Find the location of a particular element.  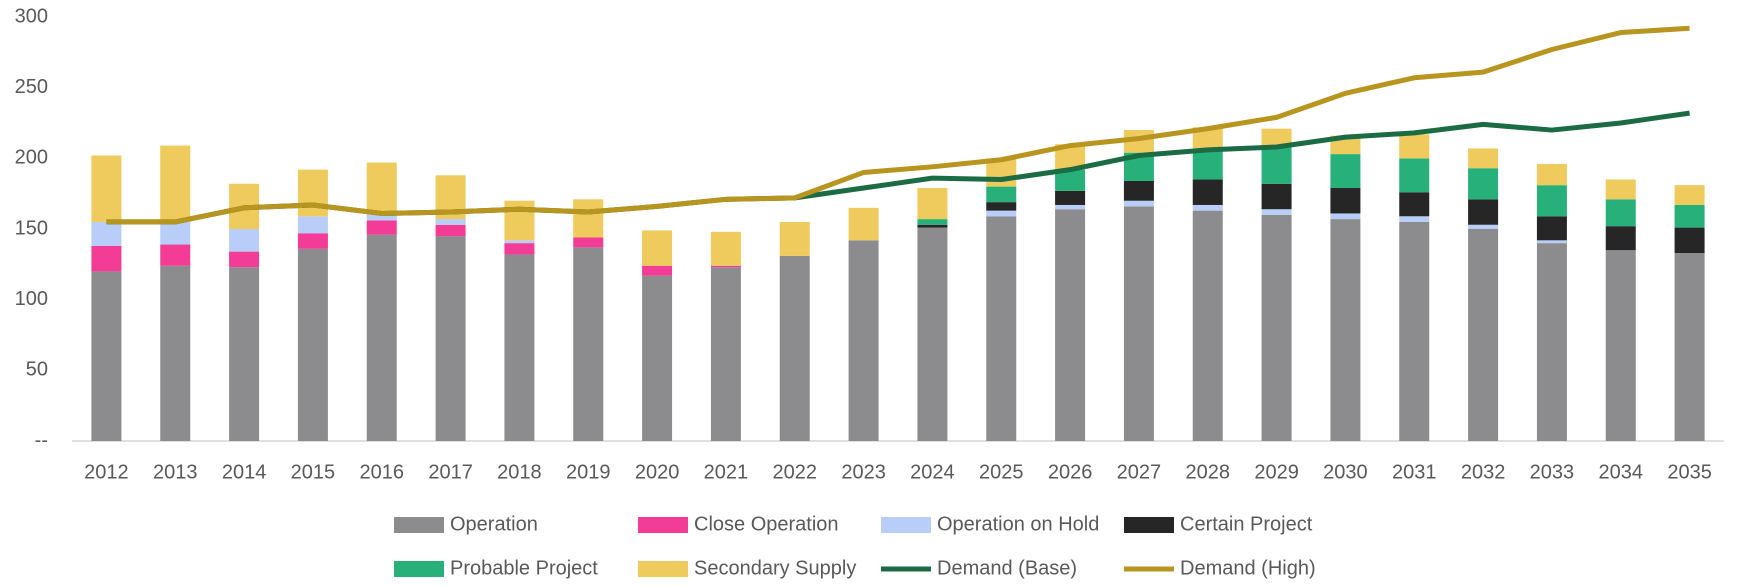

x-tick-label: 2024 is located at coordinates (932, 472).